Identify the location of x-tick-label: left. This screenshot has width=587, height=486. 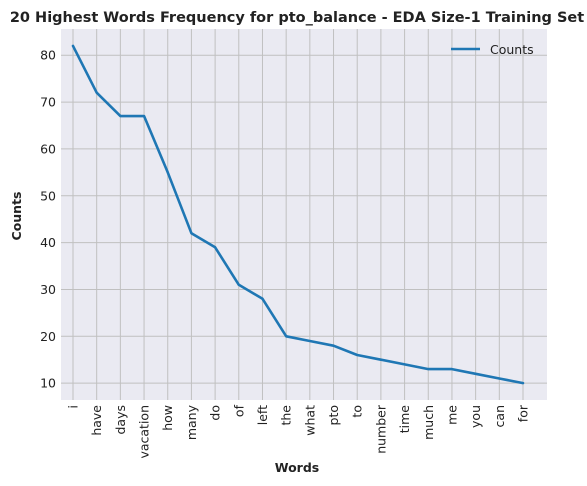
(262, 415).